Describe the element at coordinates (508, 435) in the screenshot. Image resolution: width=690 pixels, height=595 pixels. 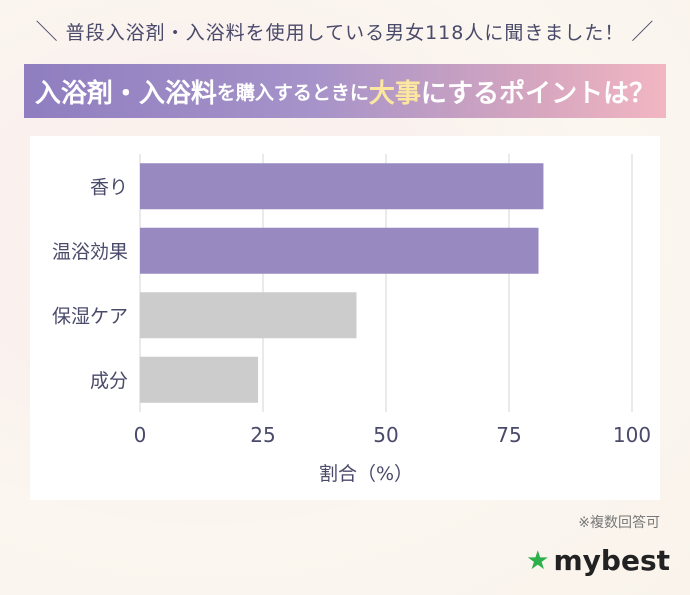
I see `x-tick-label-3: 75` at that location.